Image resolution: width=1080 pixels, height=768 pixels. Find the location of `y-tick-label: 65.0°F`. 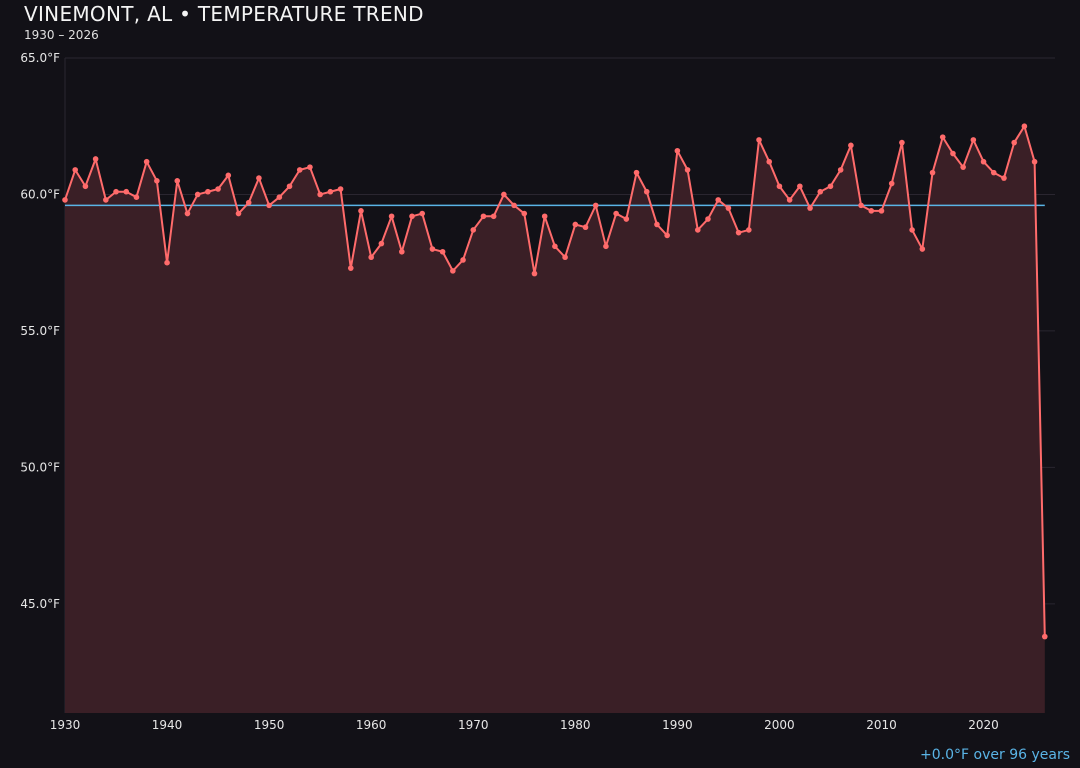

y-tick-label: 65.0°F is located at coordinates (40, 58).